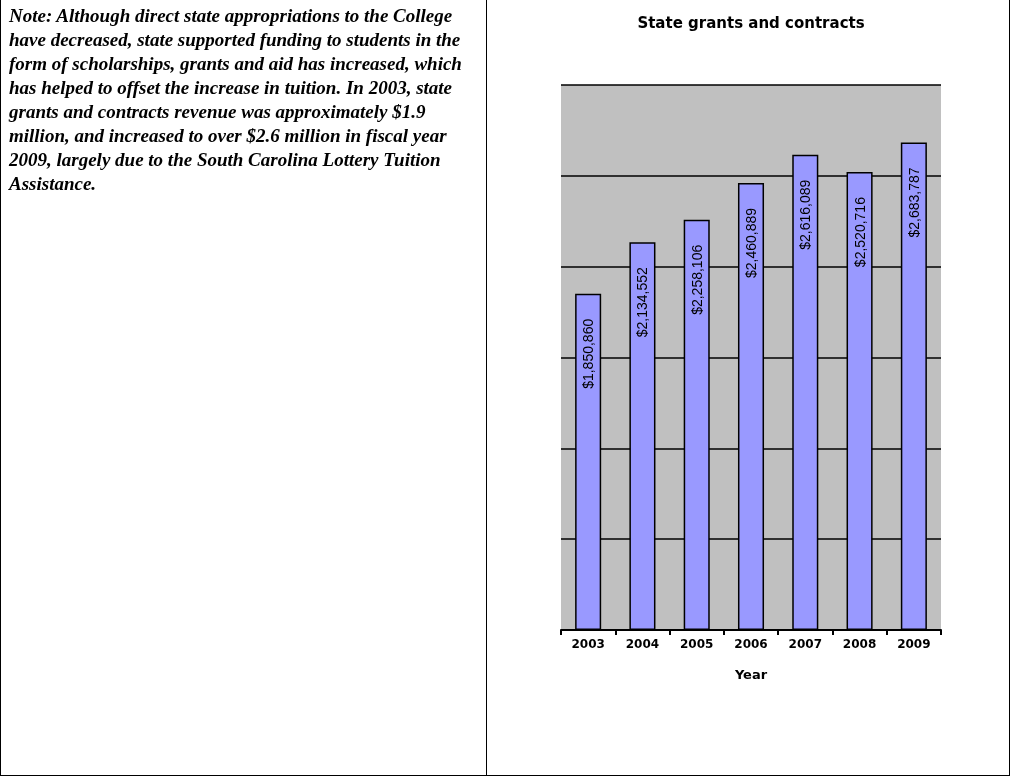 The height and width of the screenshot is (776, 1032). Describe the element at coordinates (696, 279) in the screenshot. I see `data-label: $2,258,106` at that location.